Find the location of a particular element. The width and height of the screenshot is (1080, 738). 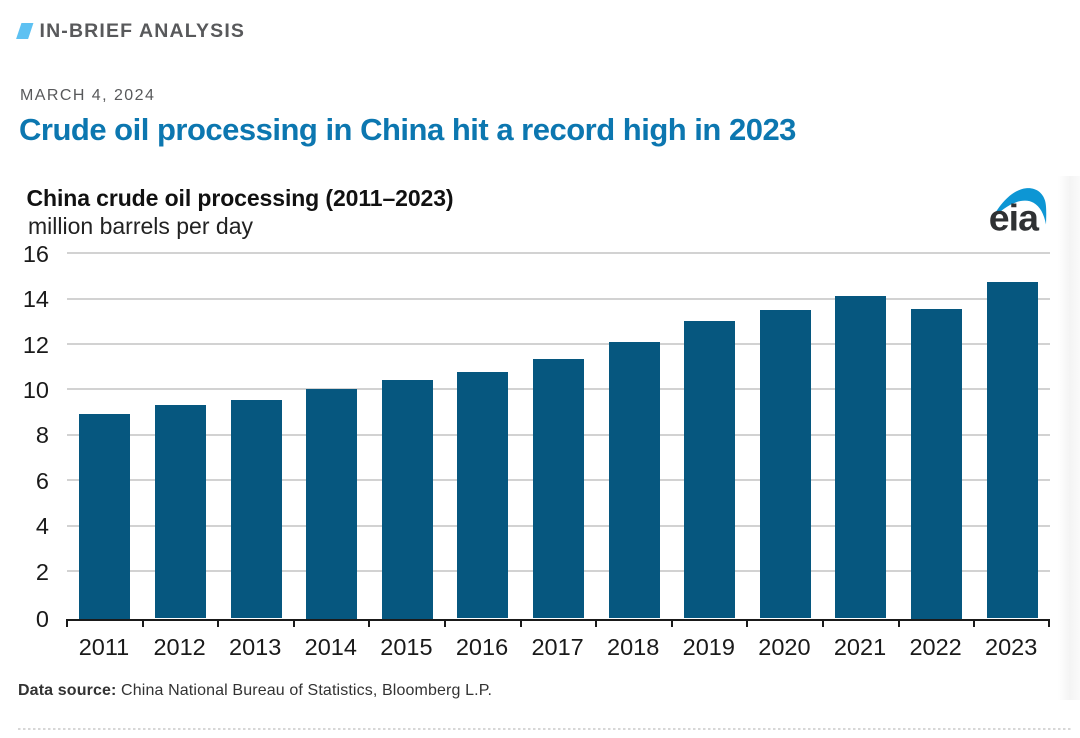

svg-text: eia is located at coordinates (1014, 217).